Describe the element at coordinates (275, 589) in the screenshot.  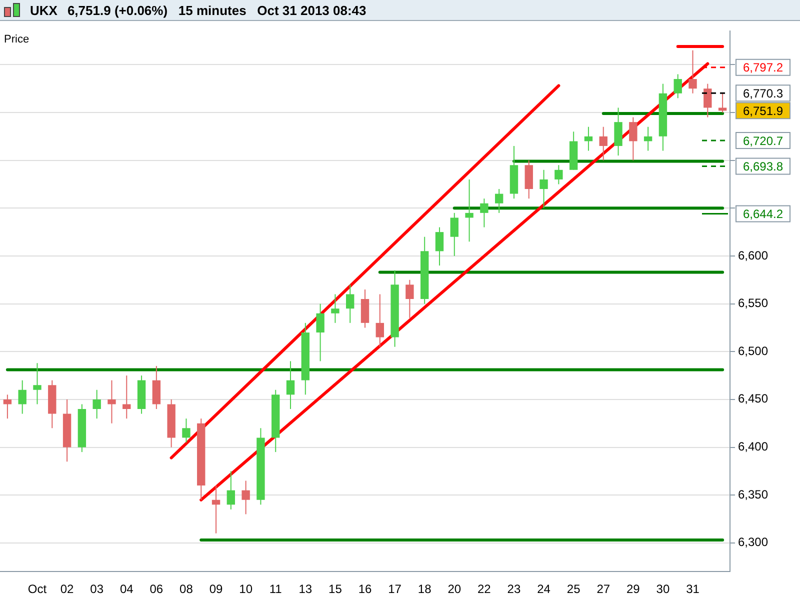
I see `x-tick-label: 11` at that location.